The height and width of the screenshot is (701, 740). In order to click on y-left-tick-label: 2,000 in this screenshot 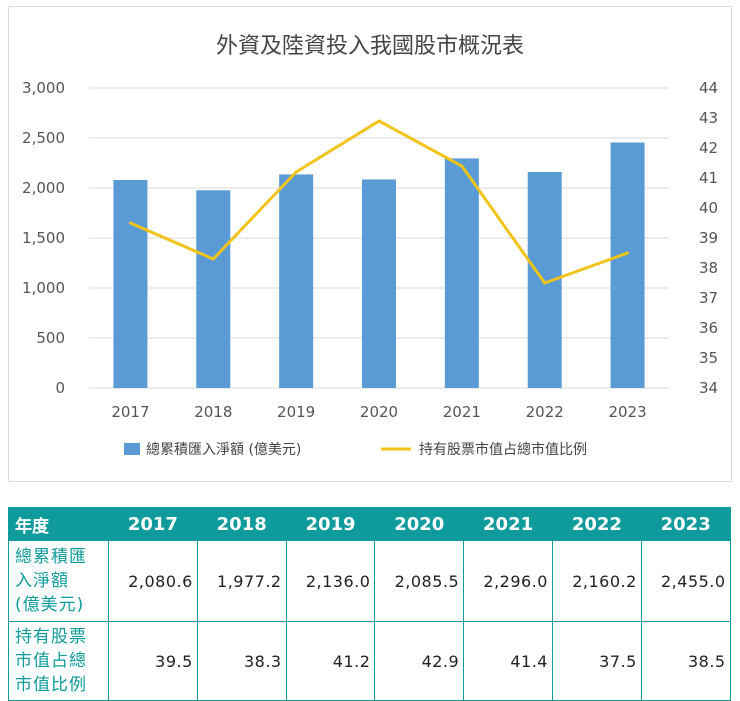, I will do `click(43, 188)`.